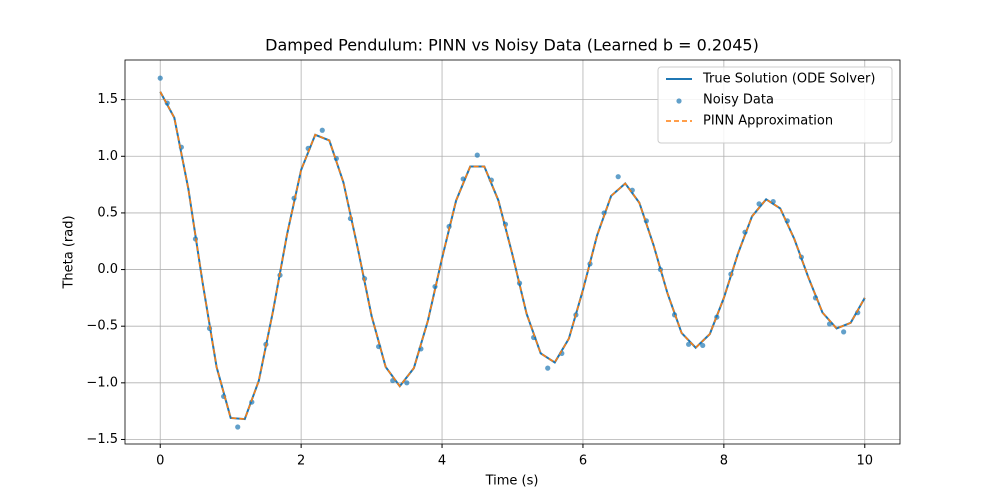  What do you see at coordinates (864, 461) in the screenshot?
I see `x-tick-label: 10` at bounding box center [864, 461].